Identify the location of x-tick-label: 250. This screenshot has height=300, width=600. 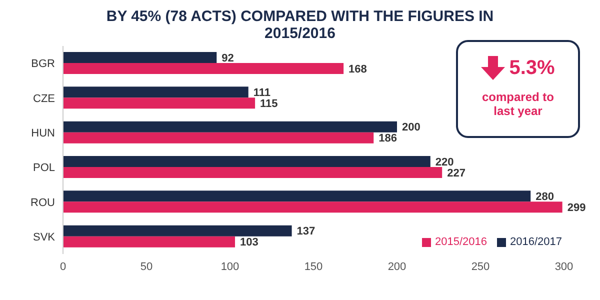
(480, 266).